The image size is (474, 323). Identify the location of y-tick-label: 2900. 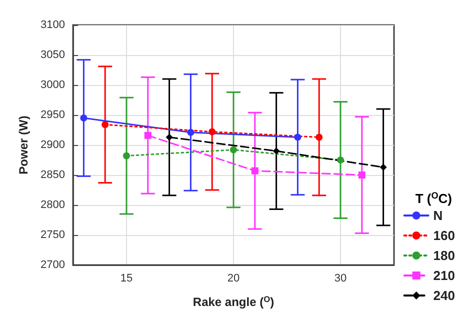
(52, 145).